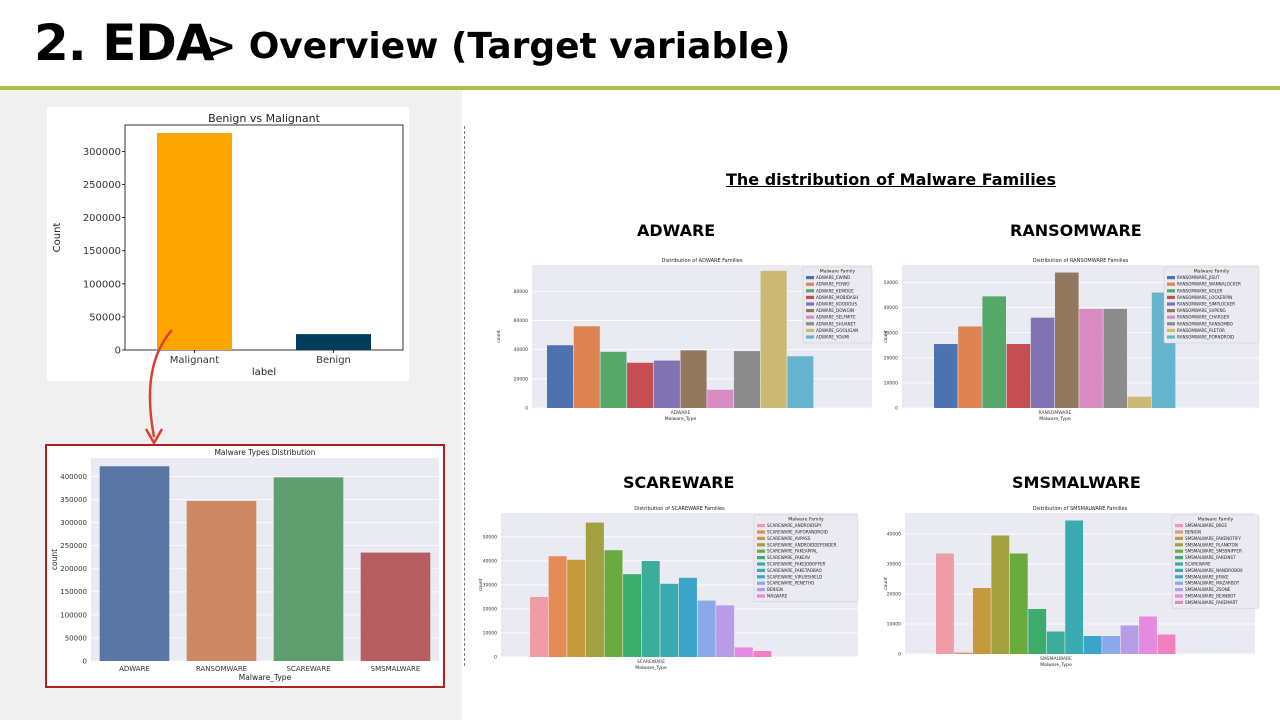 The image size is (1280, 720). What do you see at coordinates (1056, 659) in the screenshot?
I see `x-tick-label: SMSMALWARE` at bounding box center [1056, 659].